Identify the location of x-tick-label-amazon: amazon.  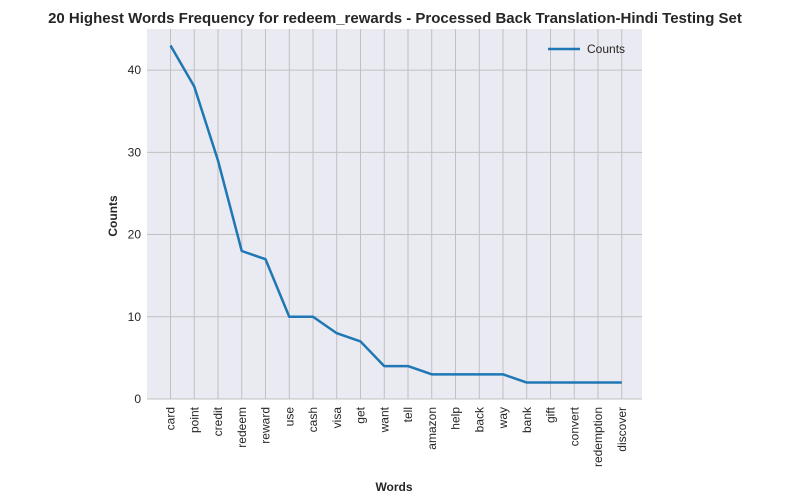
(432, 428).